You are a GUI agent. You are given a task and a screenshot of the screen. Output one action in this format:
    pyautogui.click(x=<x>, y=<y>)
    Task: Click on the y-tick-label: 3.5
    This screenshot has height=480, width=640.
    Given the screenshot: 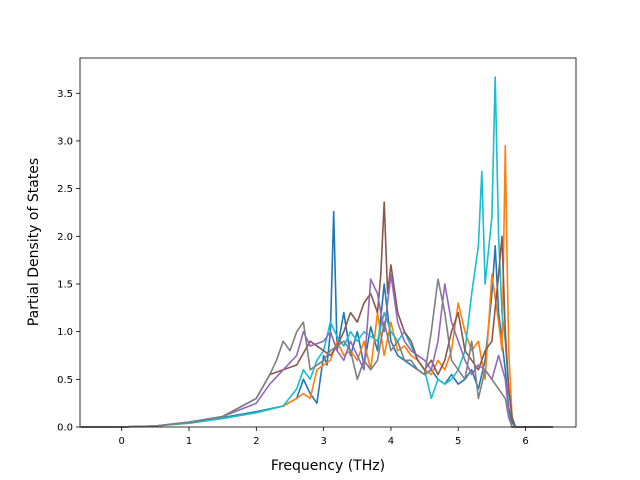 What is the action you would take?
    pyautogui.click(x=65, y=94)
    